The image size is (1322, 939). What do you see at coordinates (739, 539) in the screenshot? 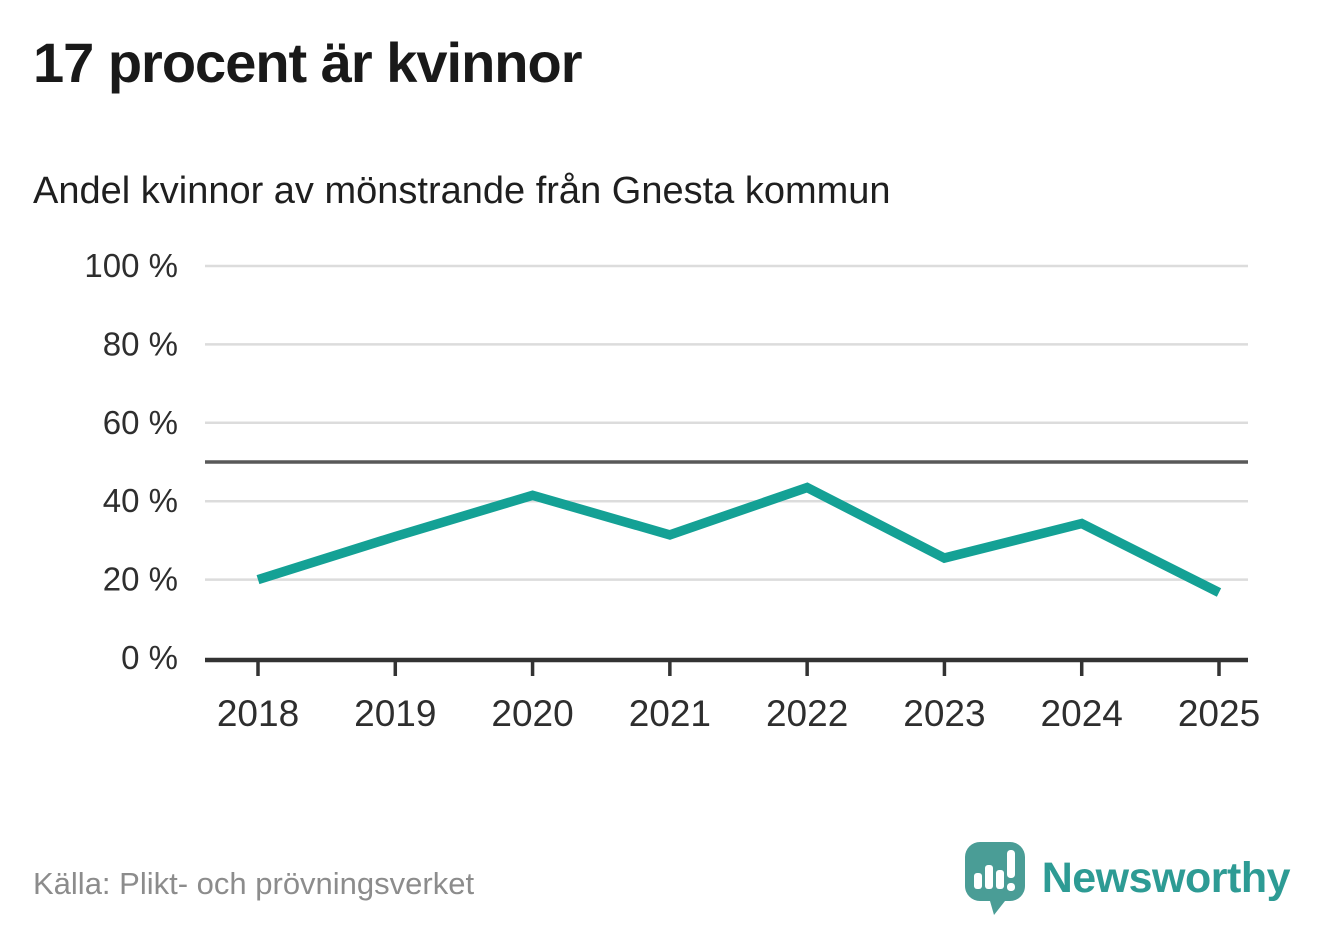
I see `data-line-andel-kvinnor` at bounding box center [739, 539].